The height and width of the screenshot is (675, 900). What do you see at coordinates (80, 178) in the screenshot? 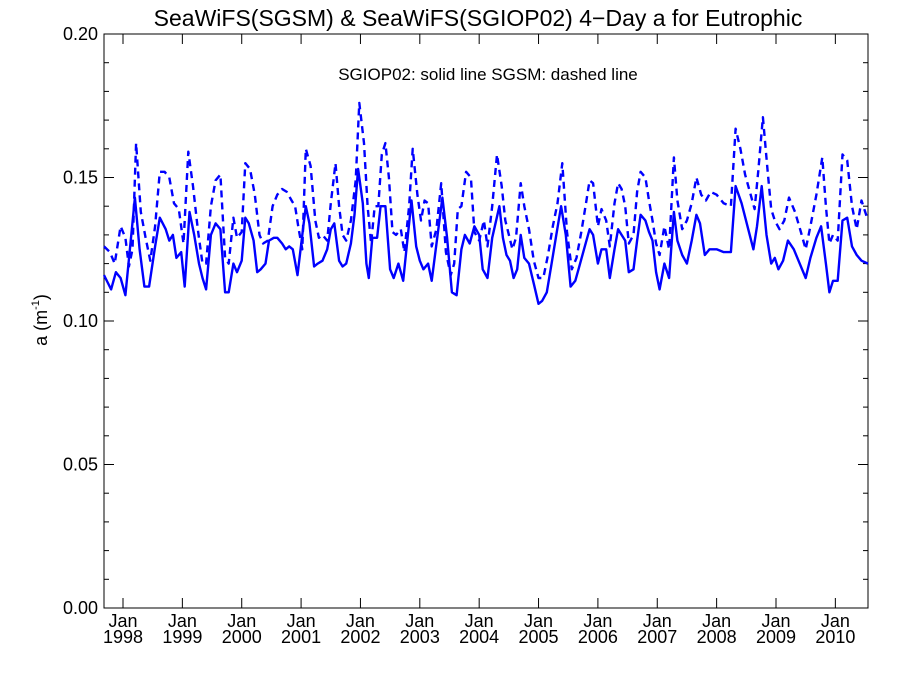
I see `y-tick-label: 0.15` at bounding box center [80, 178].